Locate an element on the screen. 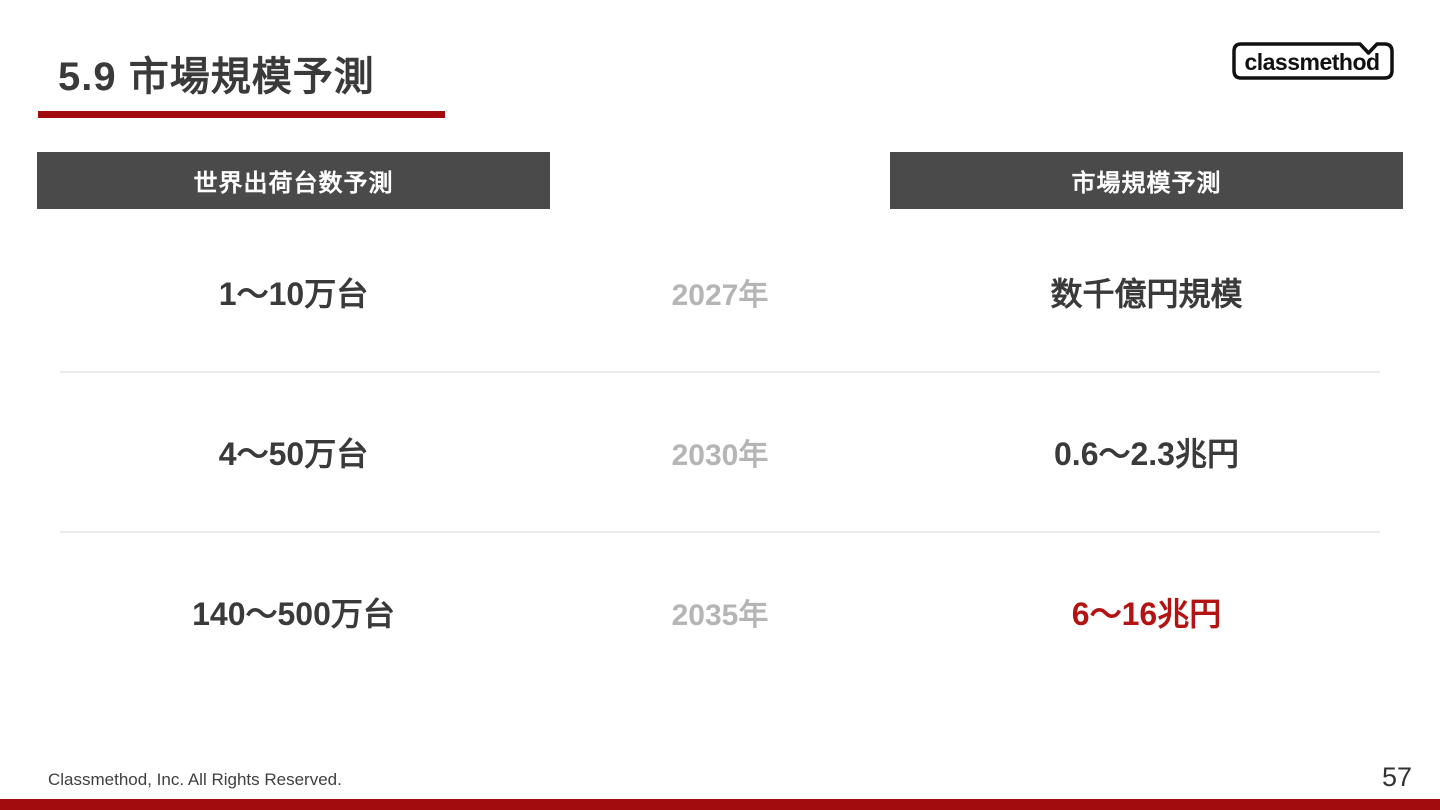 The height and width of the screenshot is (810, 1440). page-title: 5.9 市場規模予測 is located at coordinates (216, 77).